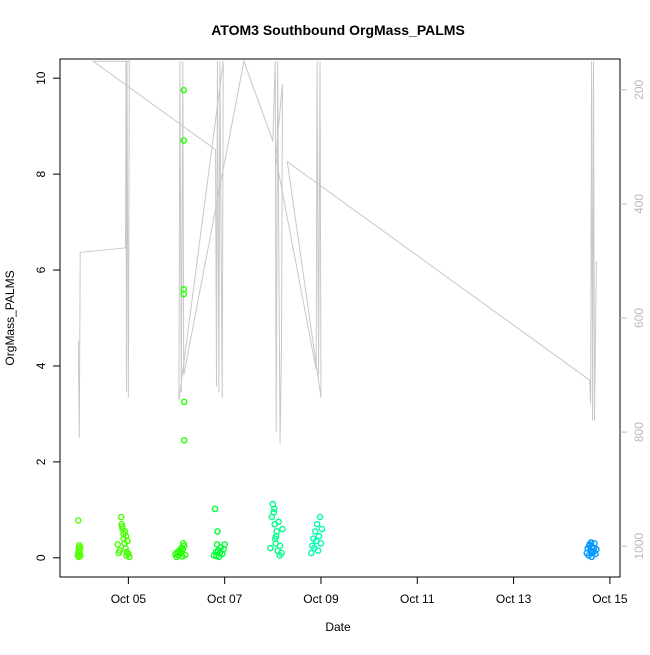  Describe the element at coordinates (41, 557) in the screenshot. I see `y-tick-label: 0` at that location.